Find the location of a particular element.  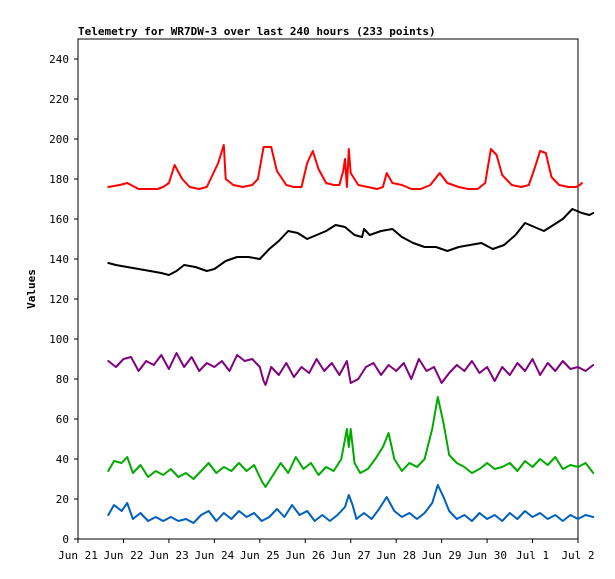

y-tick-label: 120 is located at coordinates (59, 299).